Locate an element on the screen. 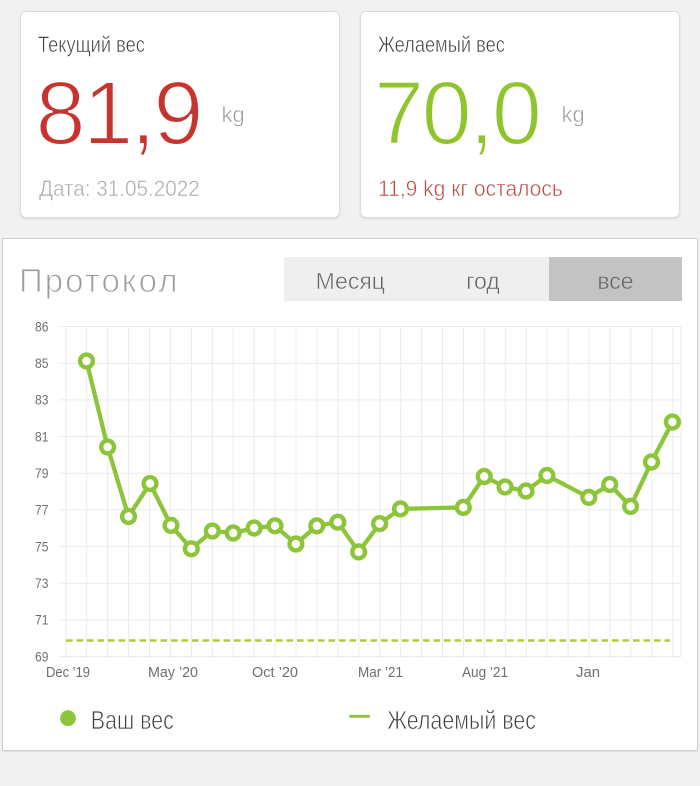  svg-text: 83 is located at coordinates (42, 400).